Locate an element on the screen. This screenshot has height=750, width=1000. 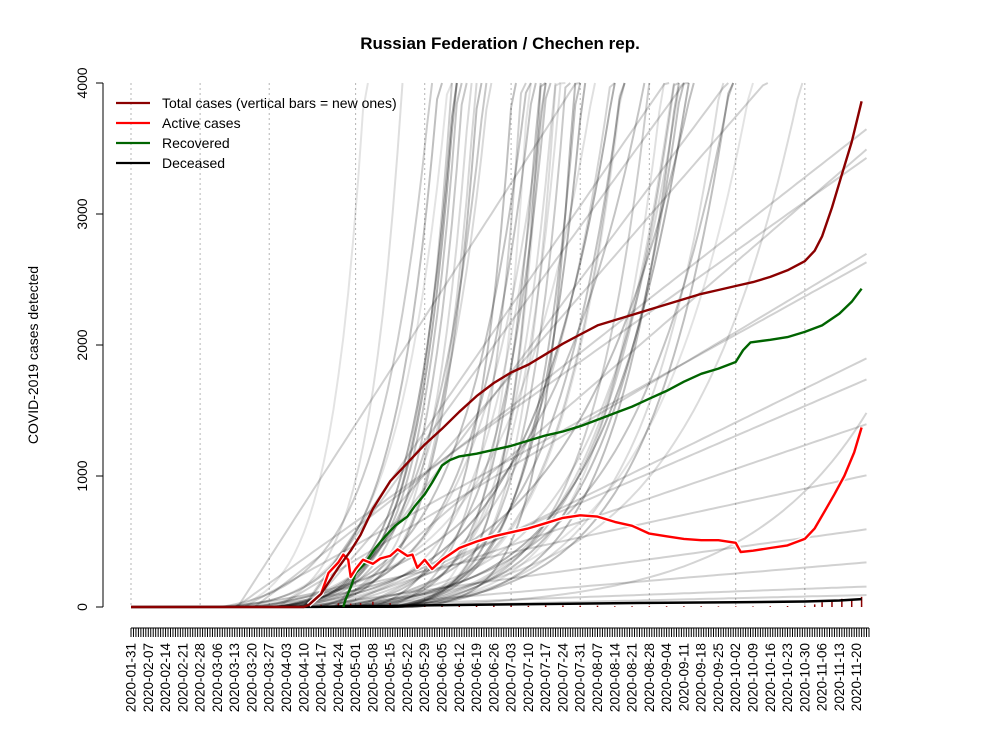
x-tick-label: 2020-04-10 is located at coordinates (303, 677).